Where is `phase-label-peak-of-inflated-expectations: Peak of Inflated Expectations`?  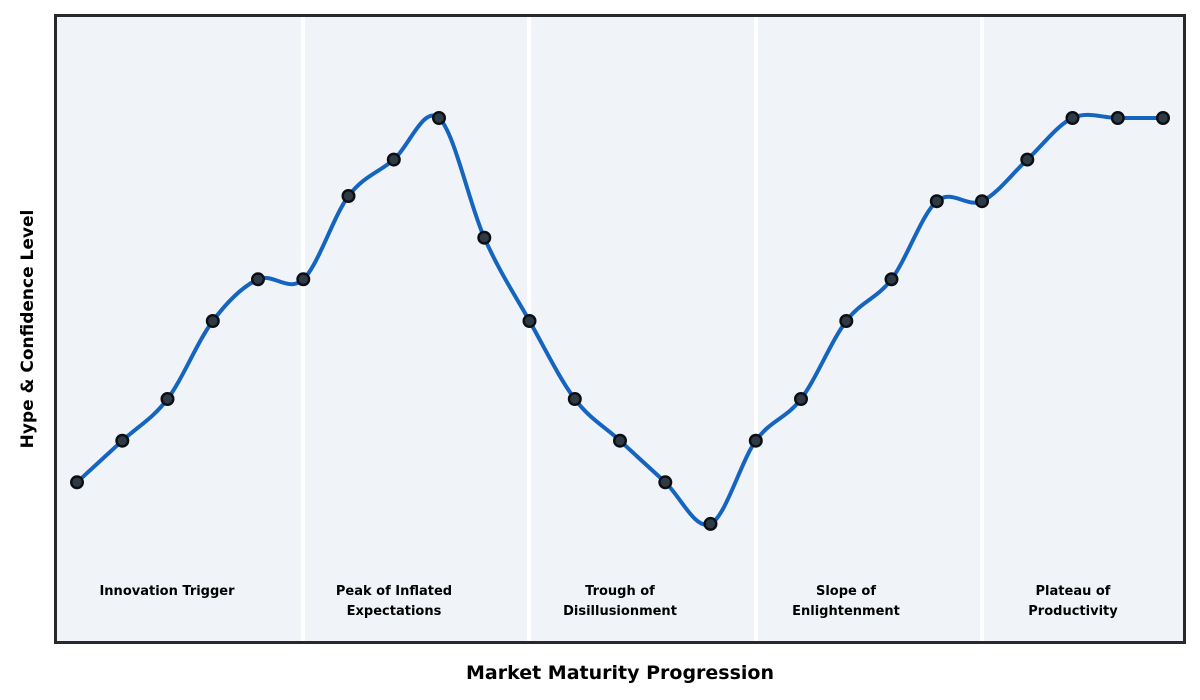
phase-label-peak-of-inflated-expectations: Peak of Inflated Expectations is located at coordinates (394, 601).